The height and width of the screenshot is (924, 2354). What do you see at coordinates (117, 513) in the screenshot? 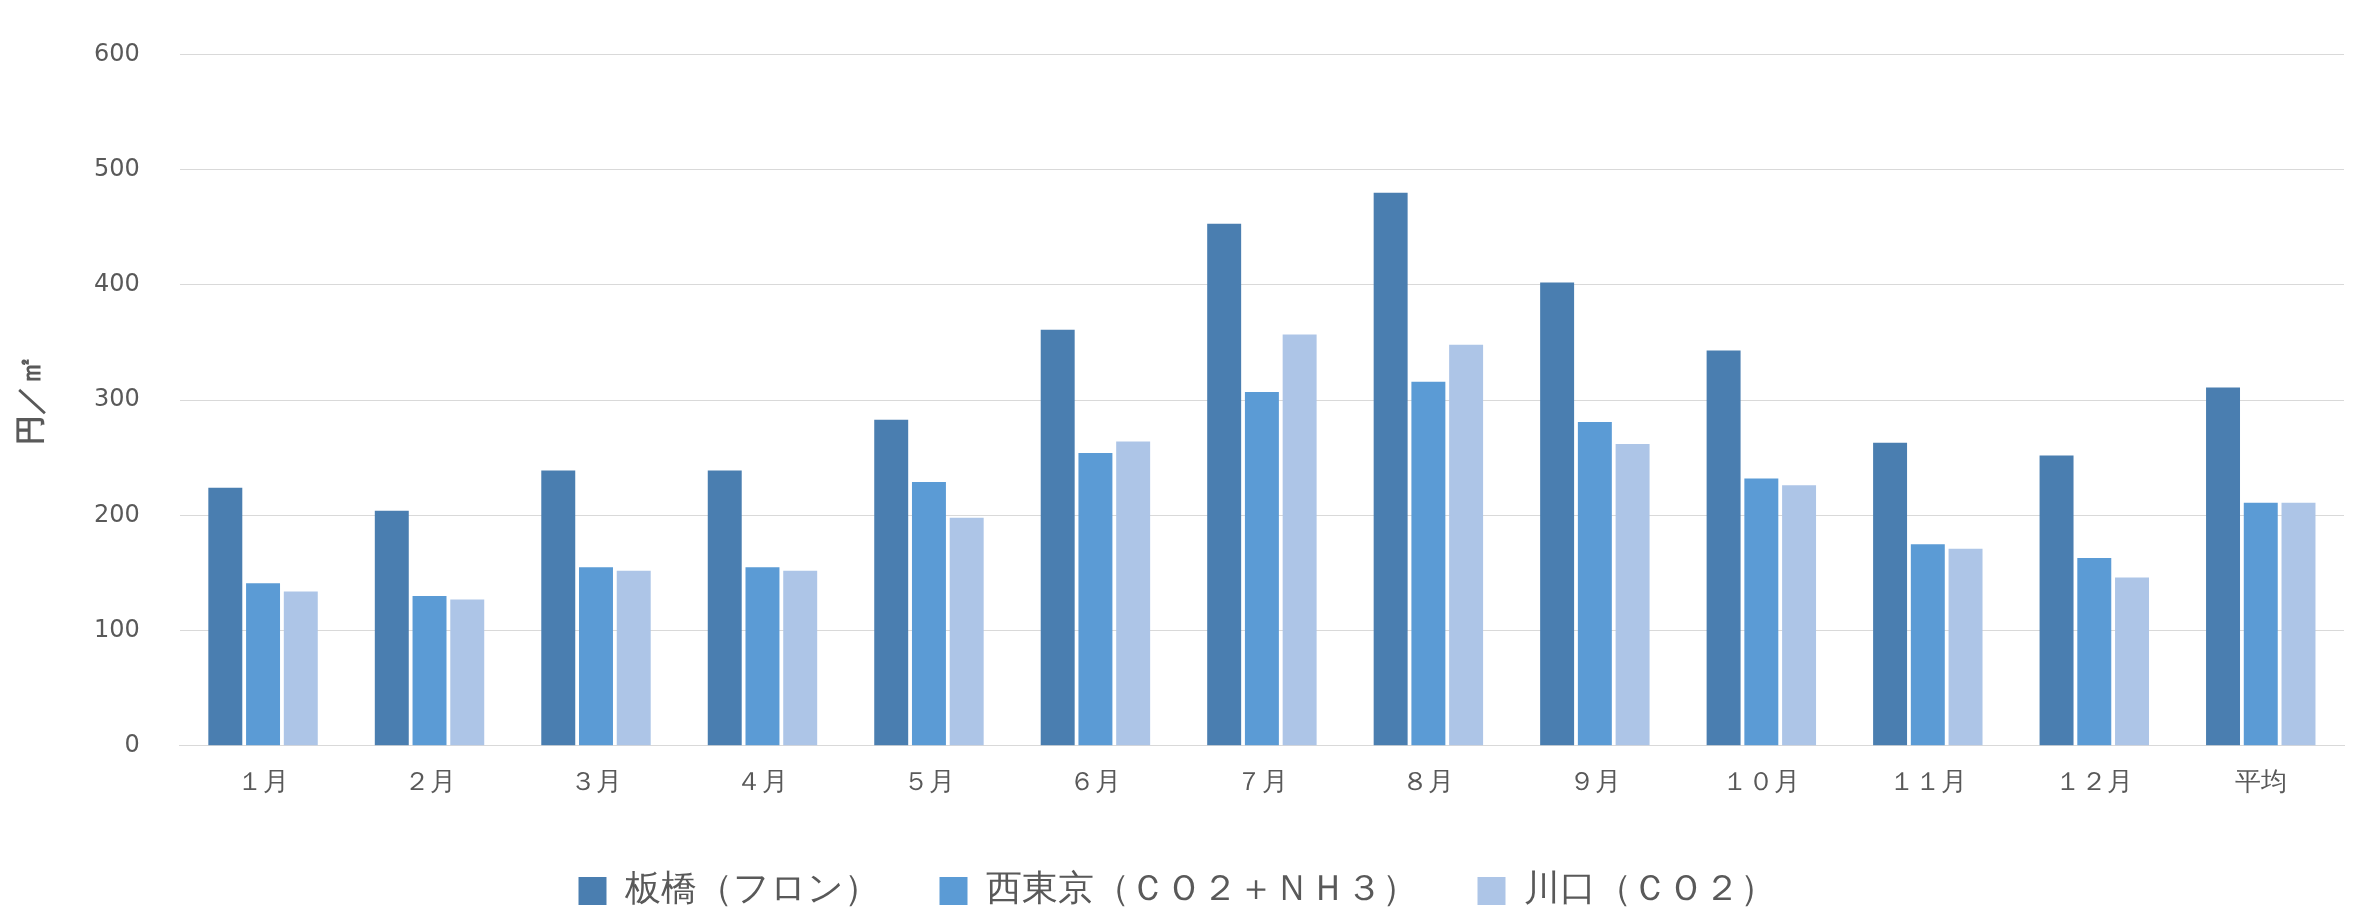
I see `y-tick-label: 200` at bounding box center [117, 513].